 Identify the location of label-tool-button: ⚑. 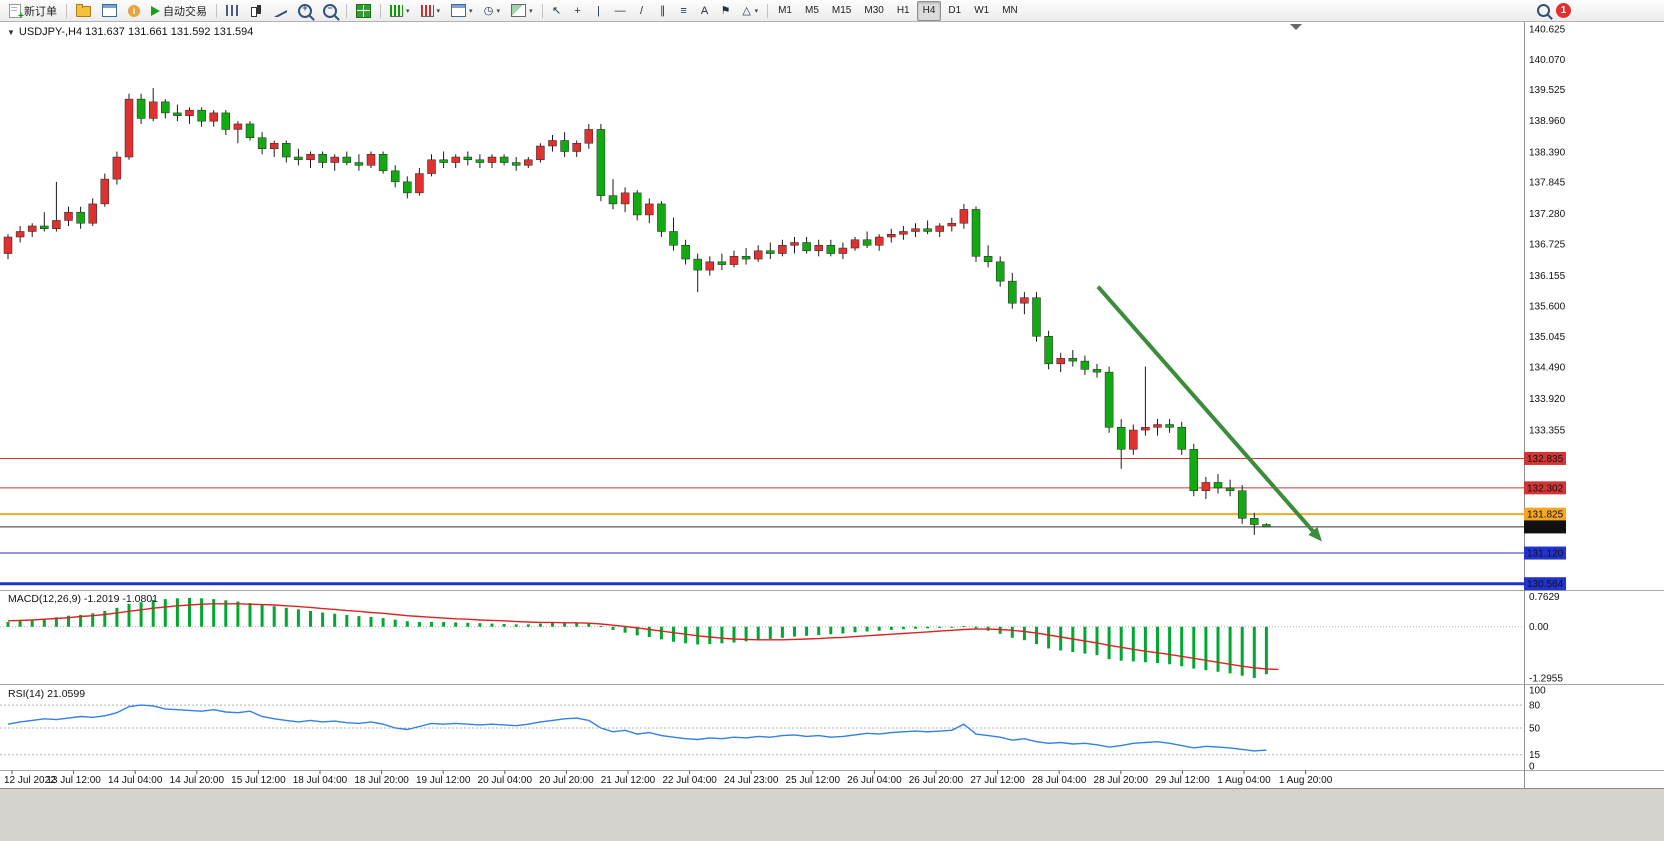
(726, 11).